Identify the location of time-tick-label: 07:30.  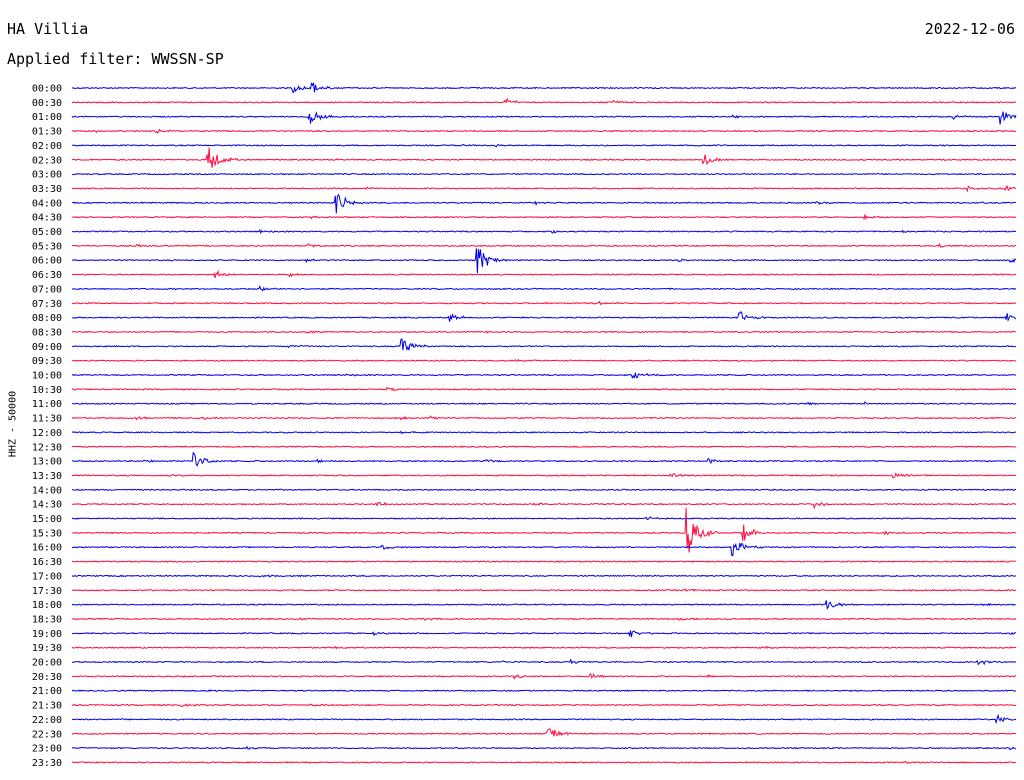
(47, 304).